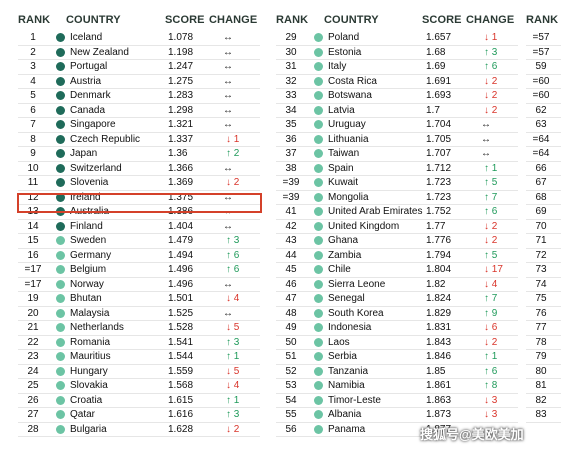 The height and width of the screenshot is (449, 561). I want to click on country-cell: Estonia, so click(345, 52).